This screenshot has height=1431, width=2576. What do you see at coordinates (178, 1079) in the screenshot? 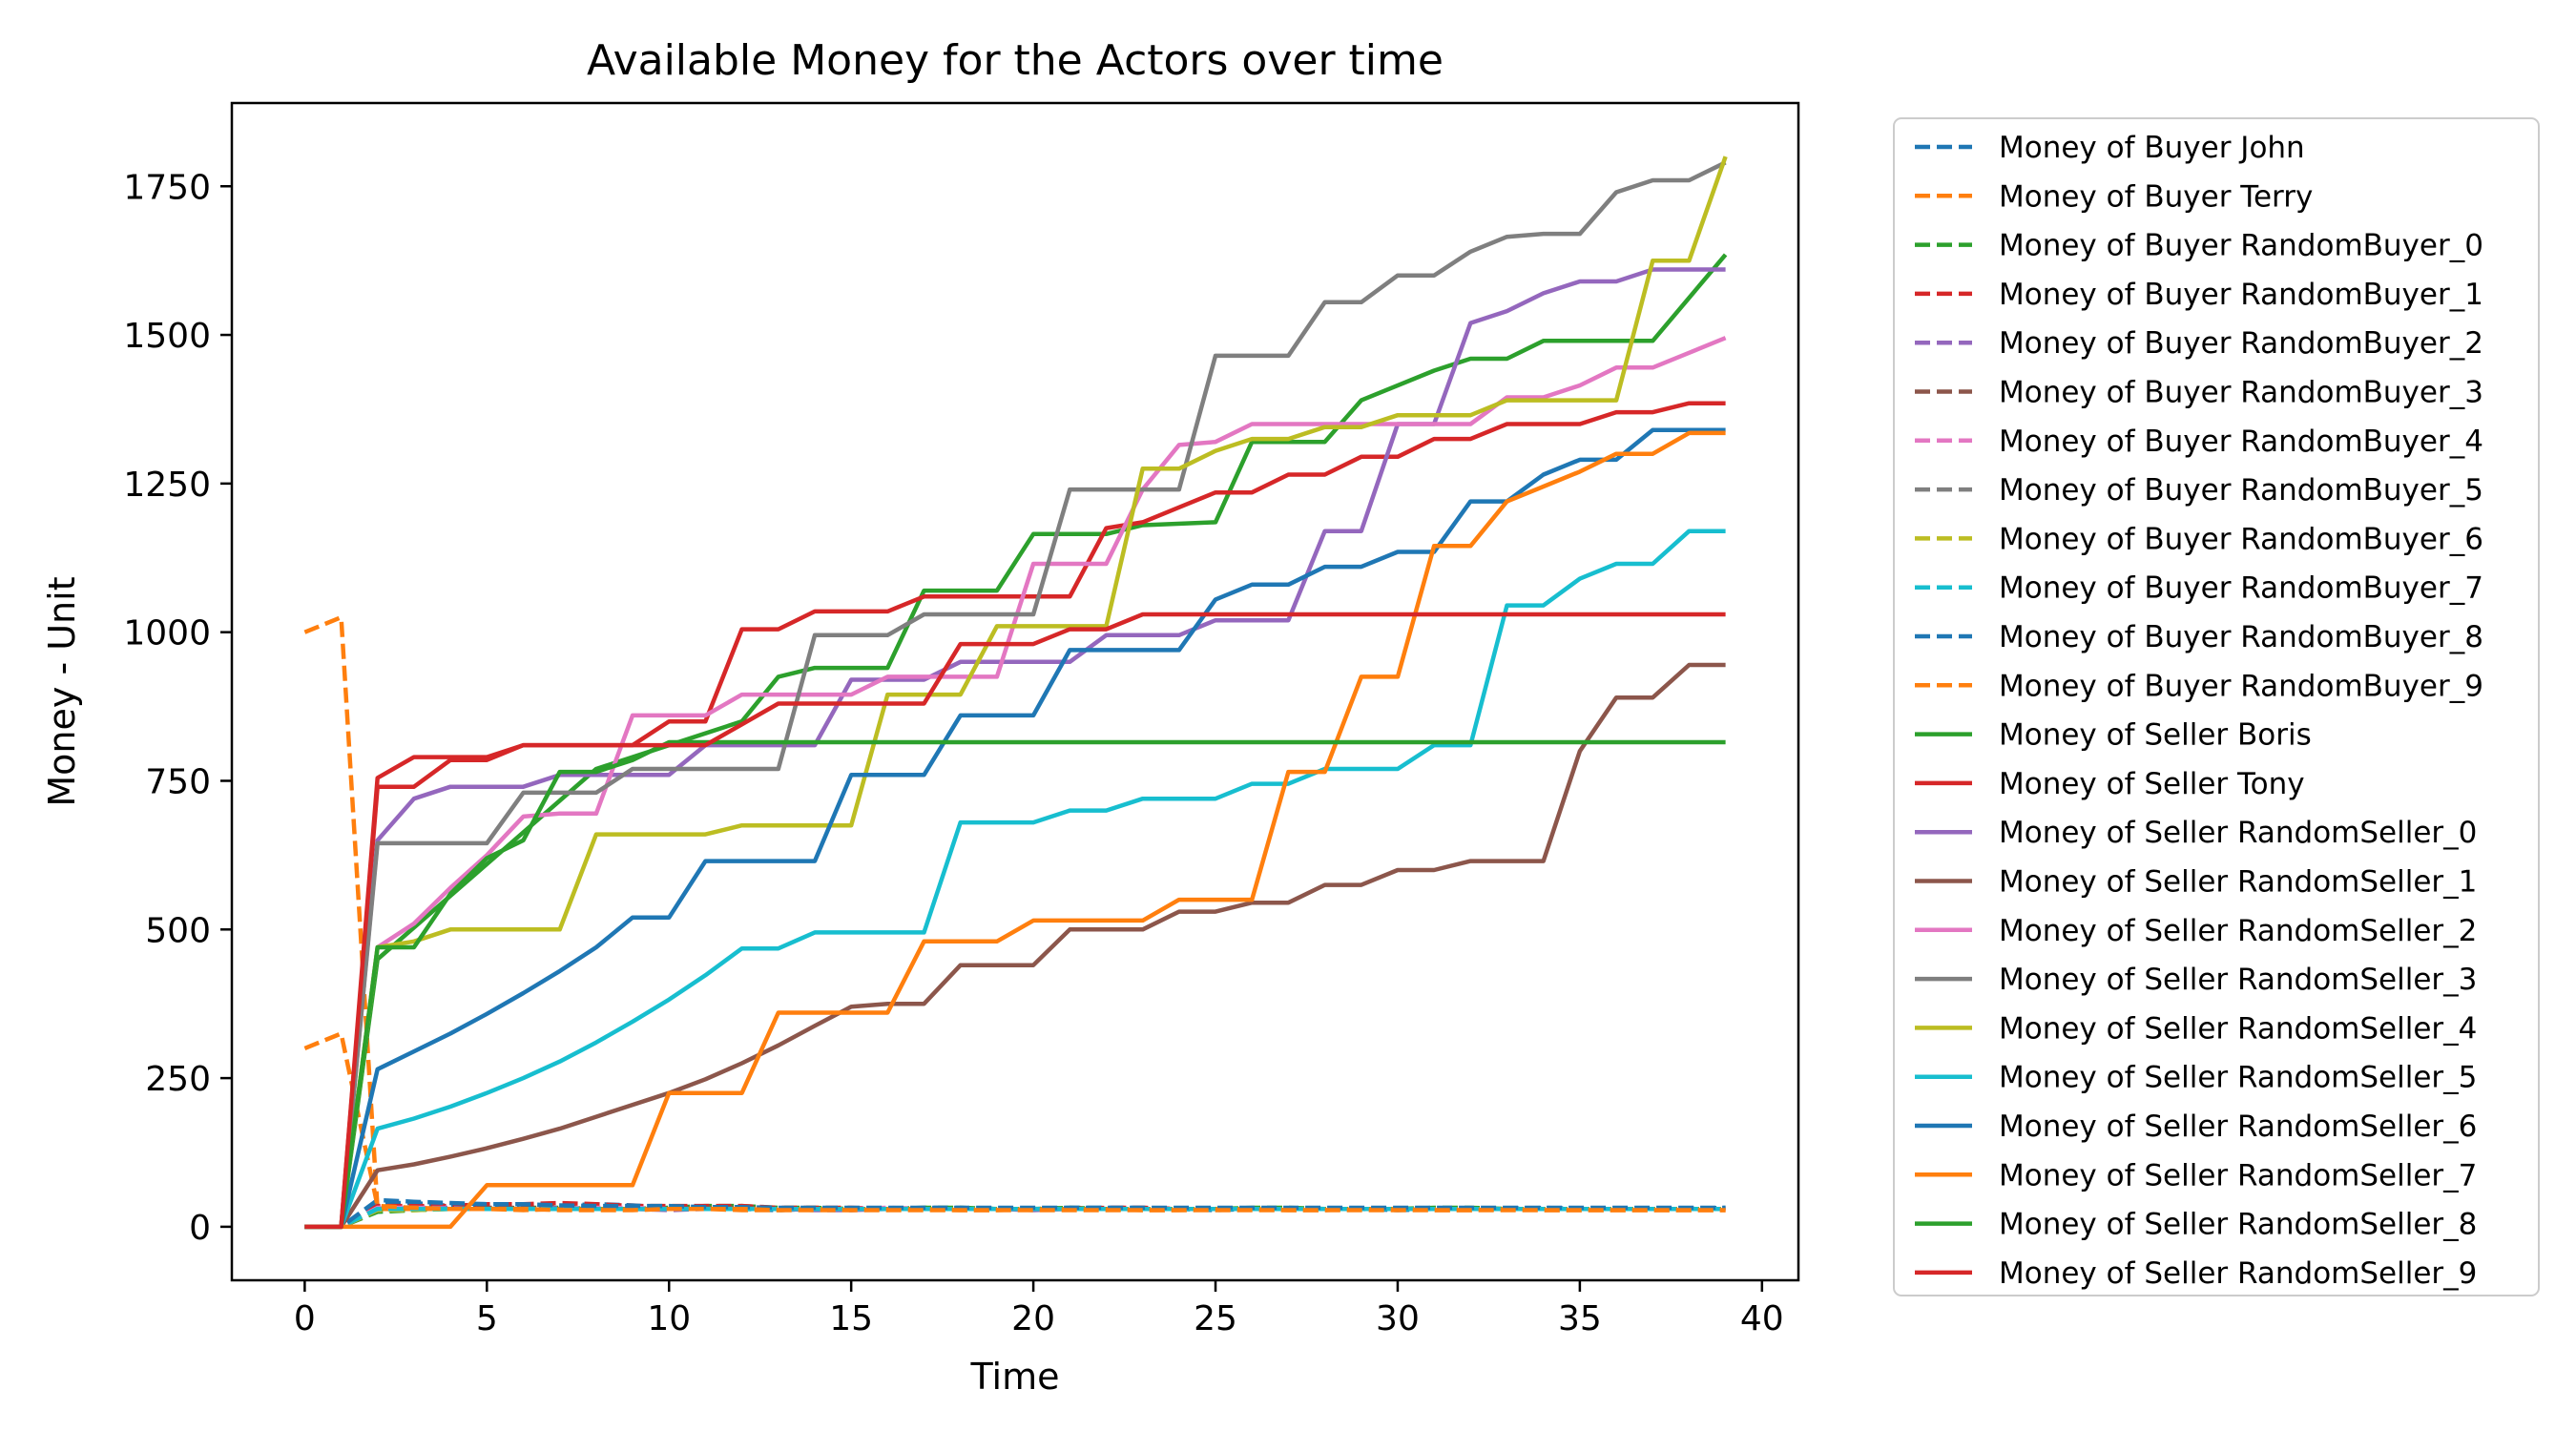
I see `y-tick-label: 250` at bounding box center [178, 1079].